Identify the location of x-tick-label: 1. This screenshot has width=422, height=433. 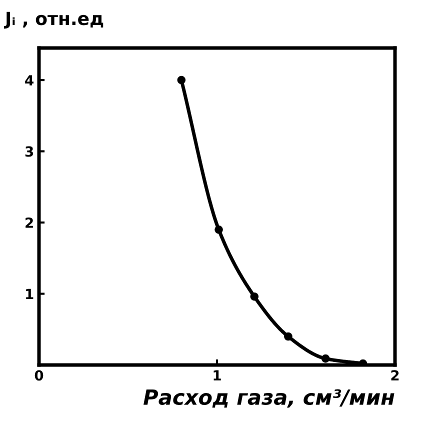
(217, 375).